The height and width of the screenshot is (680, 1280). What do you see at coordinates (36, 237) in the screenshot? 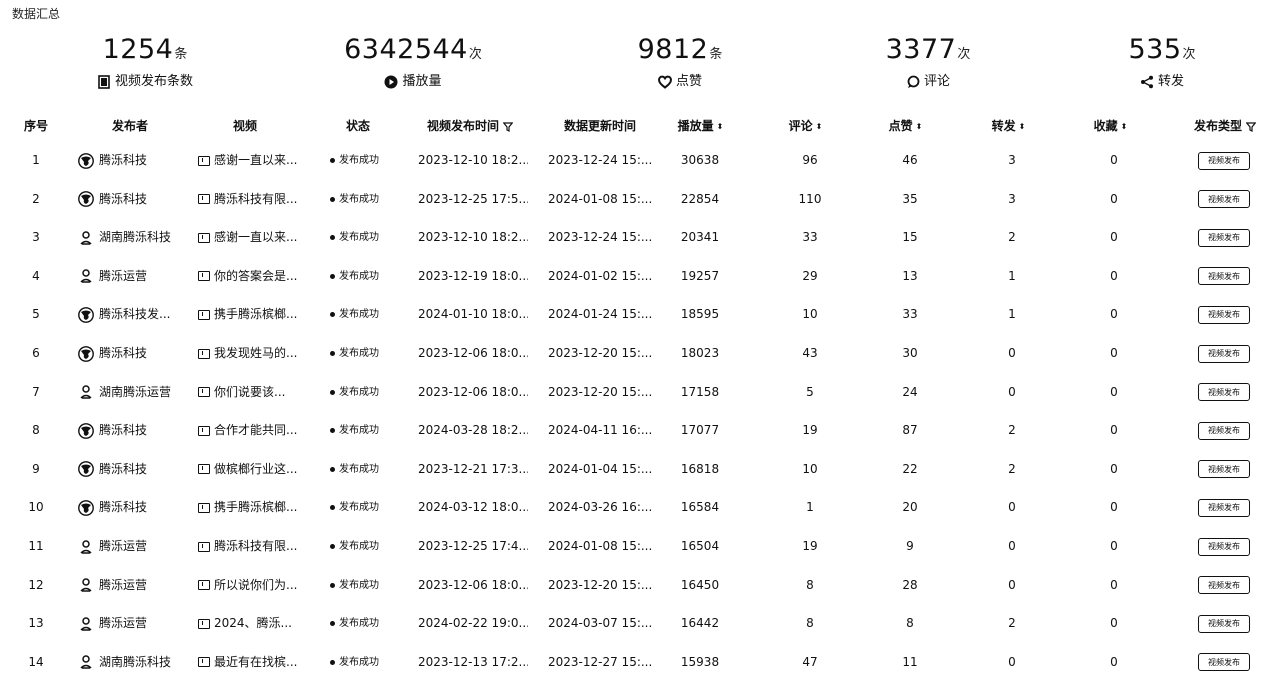
I see `row-index: 3` at bounding box center [36, 237].